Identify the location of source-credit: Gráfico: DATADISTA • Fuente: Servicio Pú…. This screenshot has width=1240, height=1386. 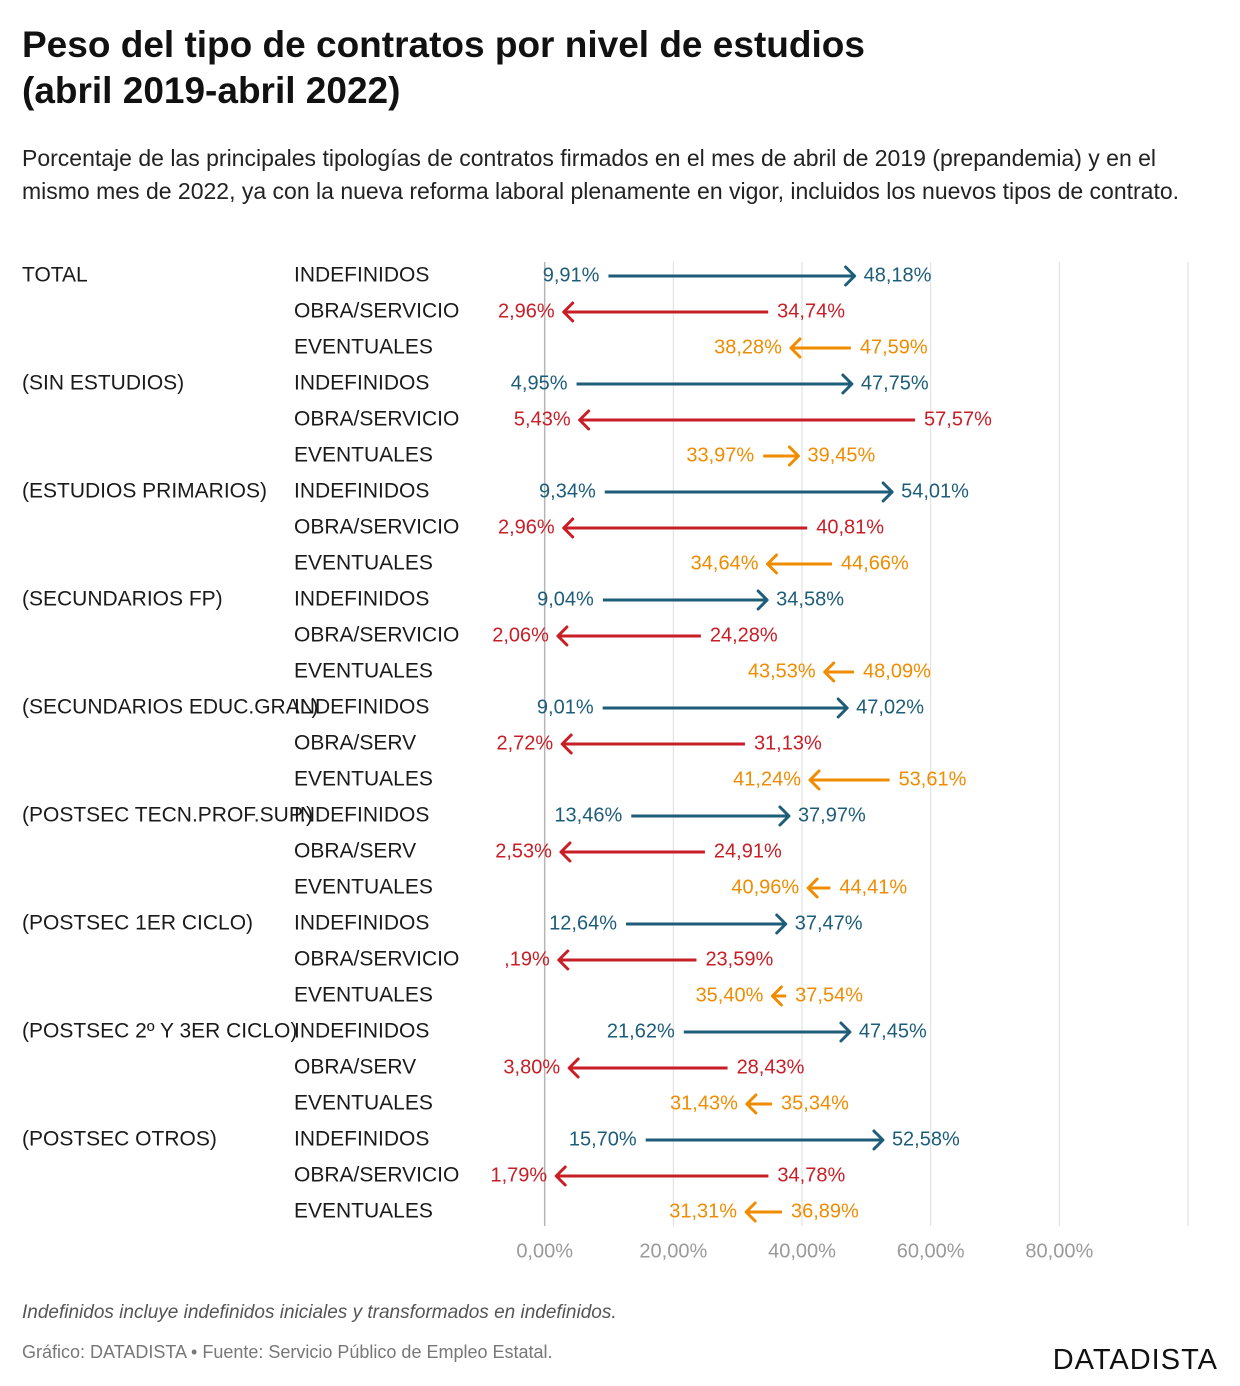
(287, 1352).